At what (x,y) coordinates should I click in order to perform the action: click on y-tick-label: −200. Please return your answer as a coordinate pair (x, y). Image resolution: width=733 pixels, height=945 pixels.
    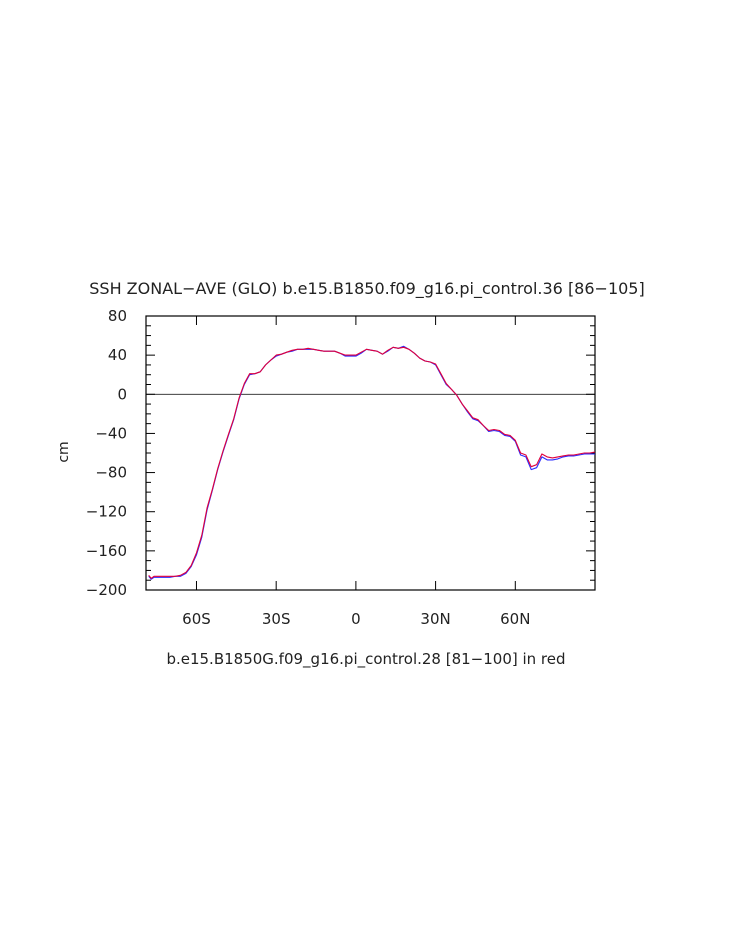
    Looking at the image, I should click on (106, 590).